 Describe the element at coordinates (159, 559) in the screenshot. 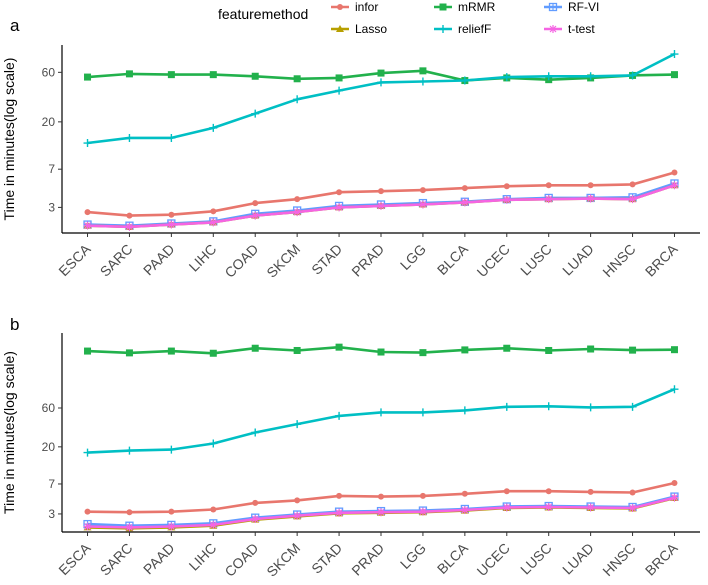

I see `x-tick-label: PAAD` at that location.